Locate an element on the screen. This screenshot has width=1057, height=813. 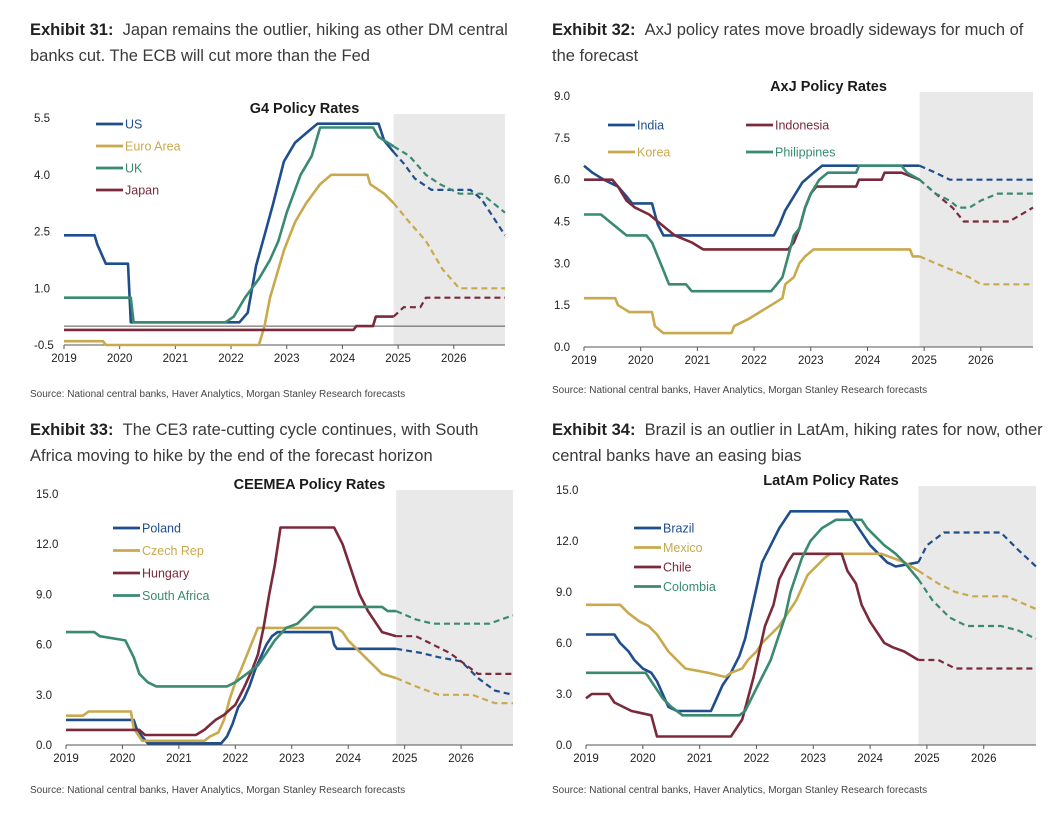
legend-label: Mexico is located at coordinates (683, 548).